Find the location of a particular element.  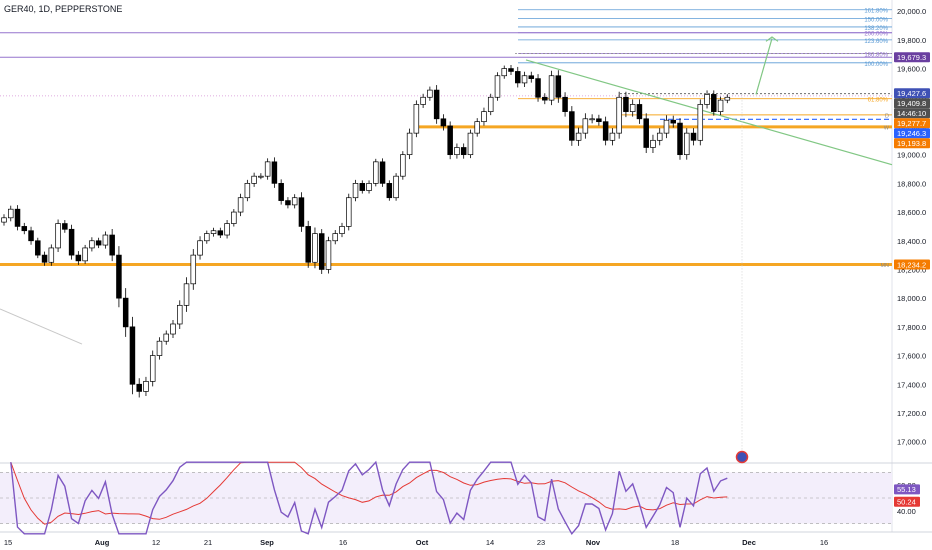

fib-label: 200.00% is located at coordinates (876, 35).